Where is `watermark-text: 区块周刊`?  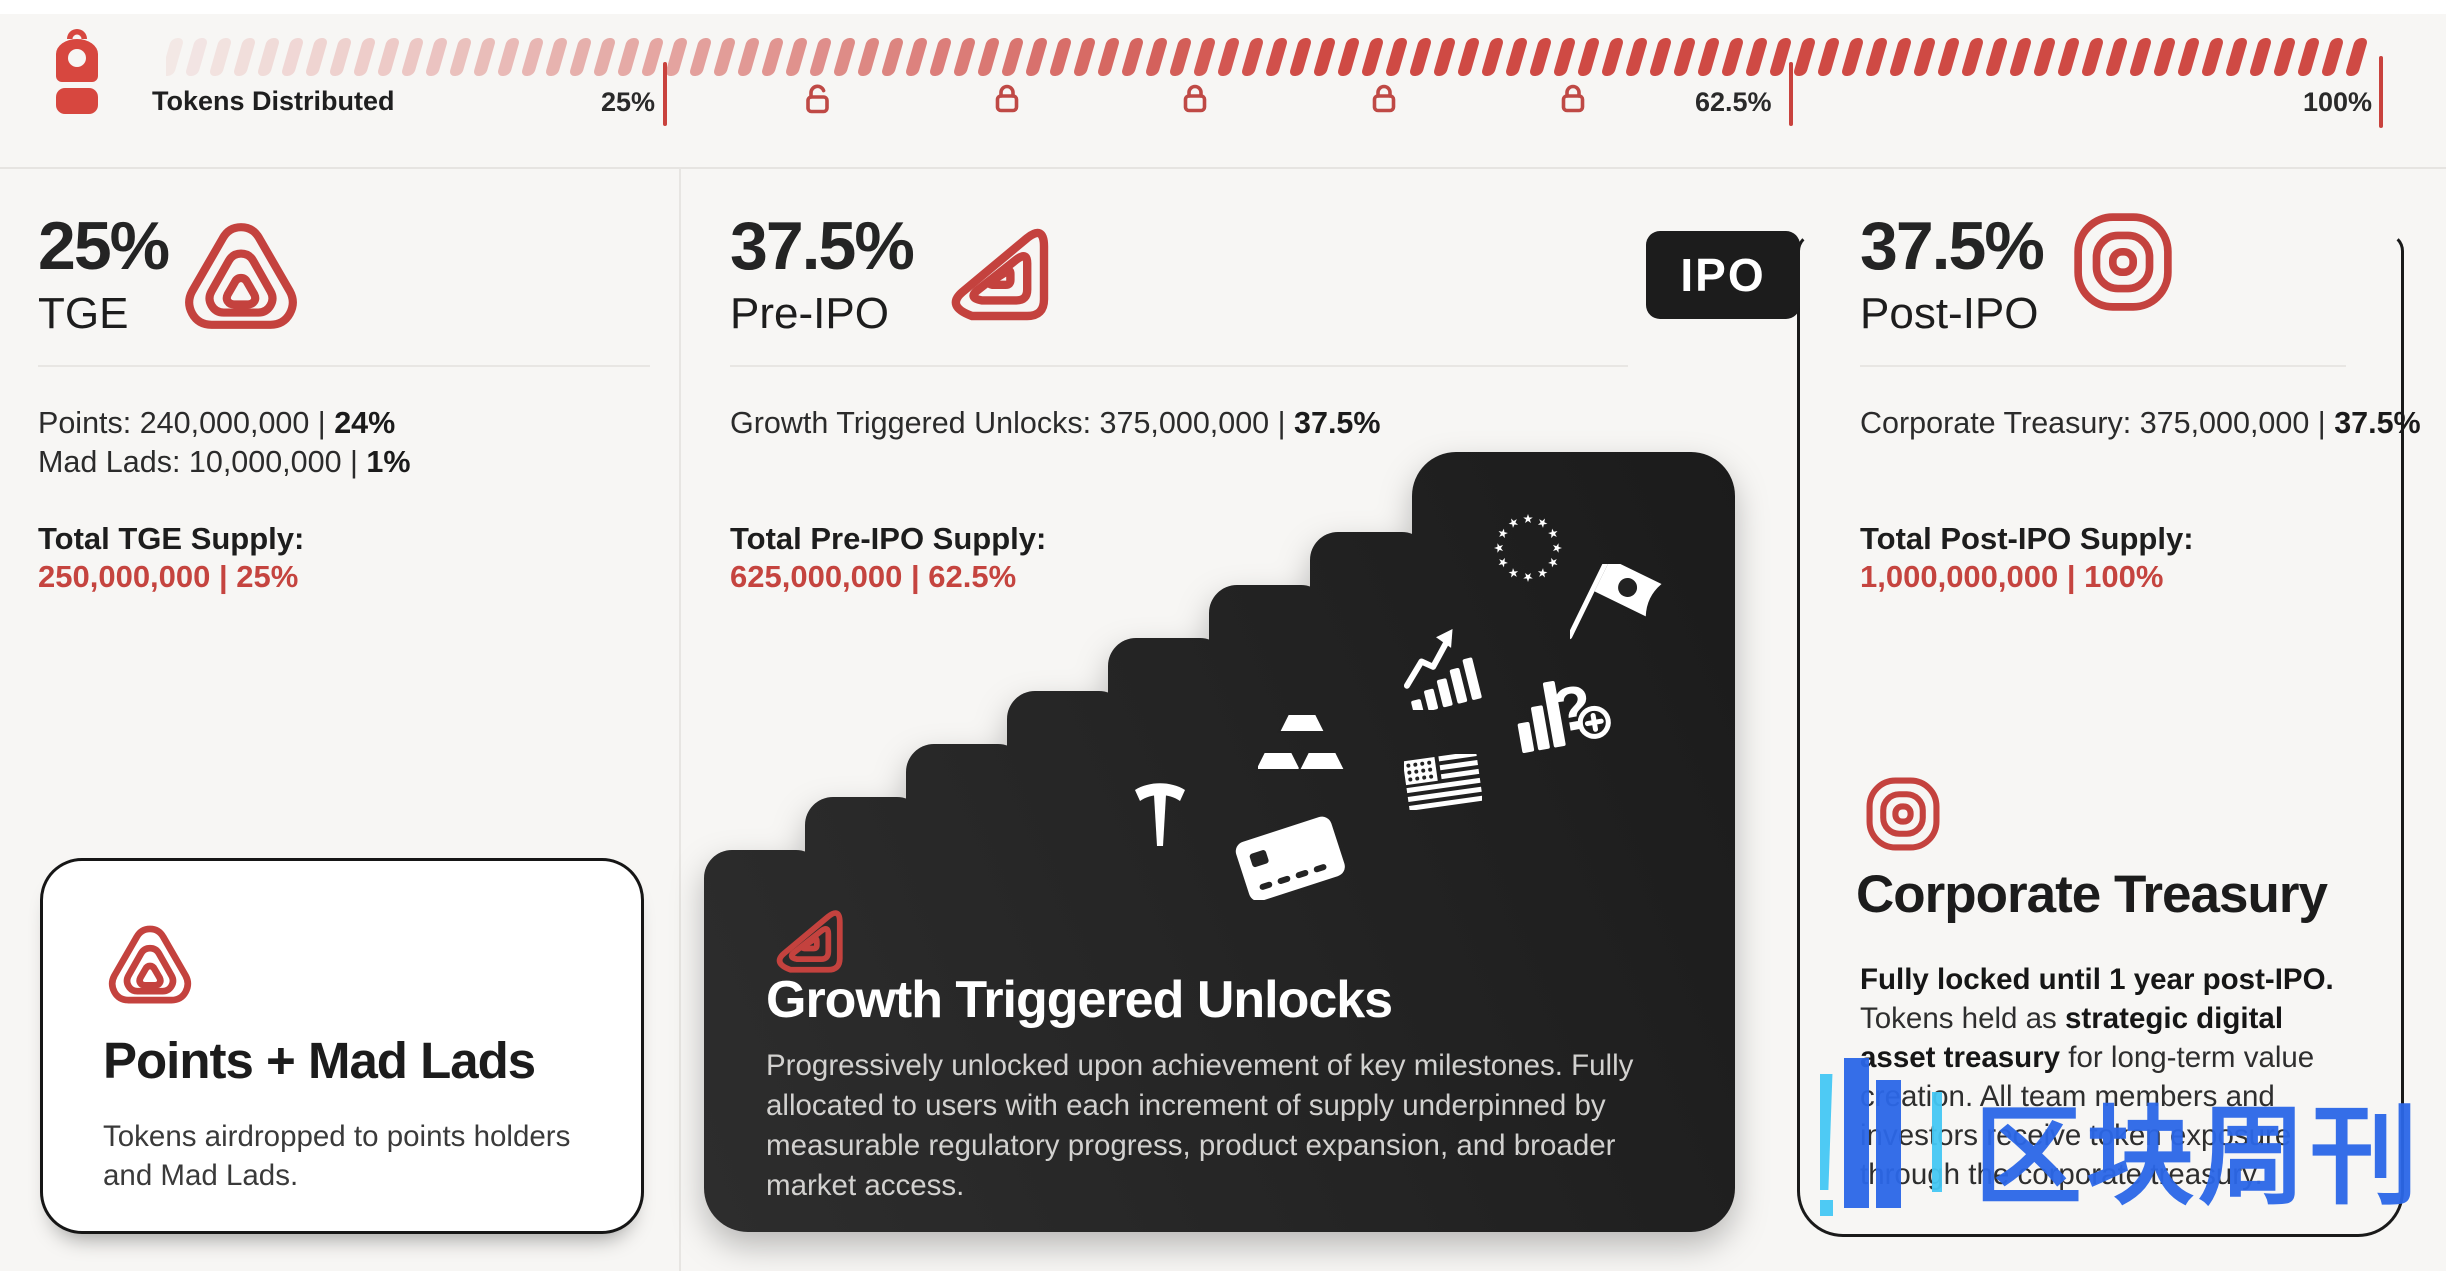 watermark-text: 区块周刊 is located at coordinates (2198, 1157).